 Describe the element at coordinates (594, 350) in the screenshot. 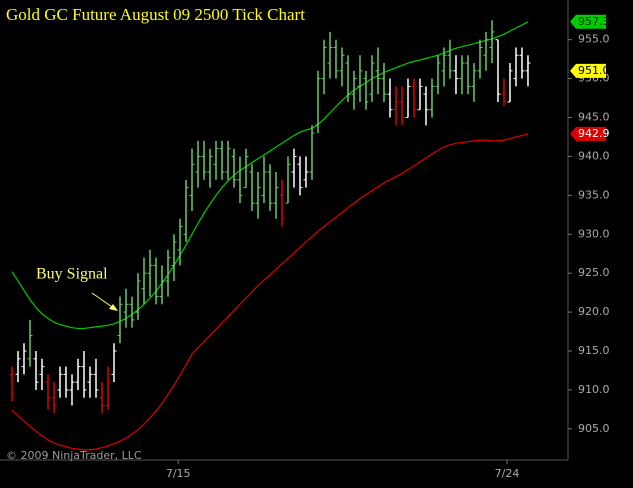

I see `y-tick-label: 915.0` at that location.